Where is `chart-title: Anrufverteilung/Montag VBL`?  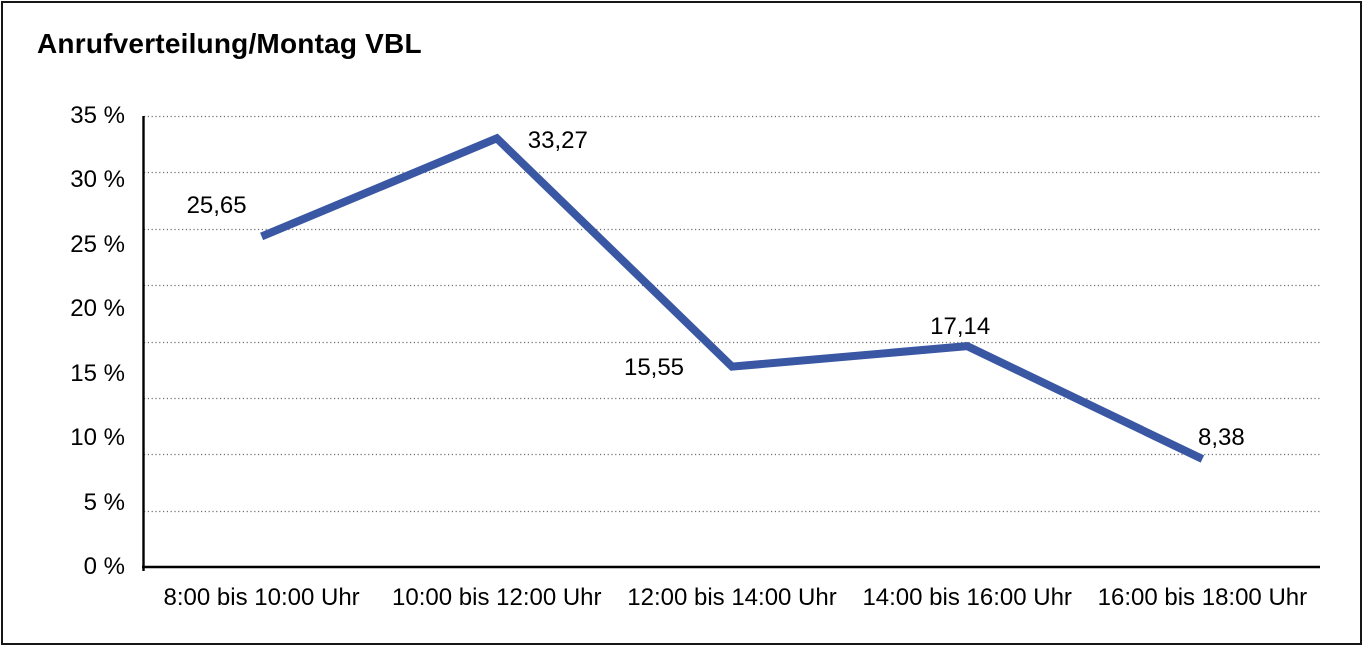 chart-title: Anrufverteilung/Montag VBL is located at coordinates (229, 43).